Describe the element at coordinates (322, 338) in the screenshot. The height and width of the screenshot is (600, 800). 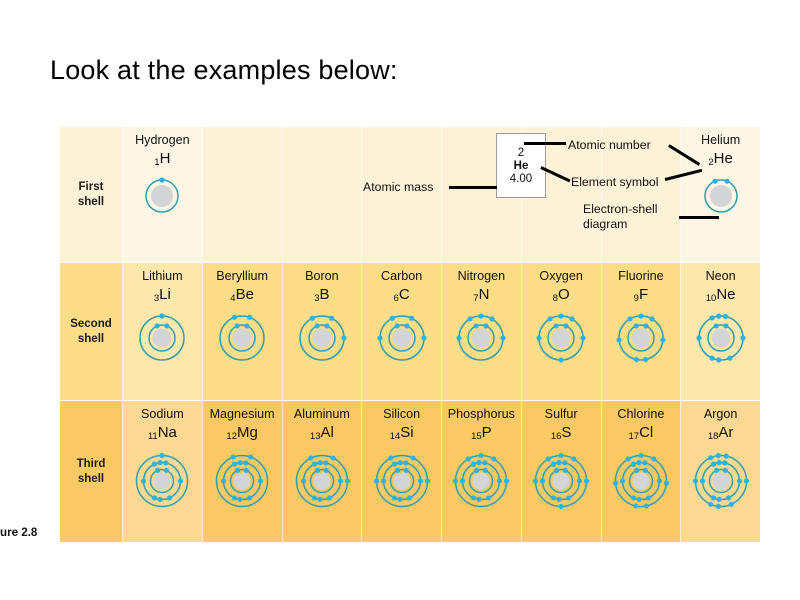
I see `electron-shell-diagram-b` at that location.